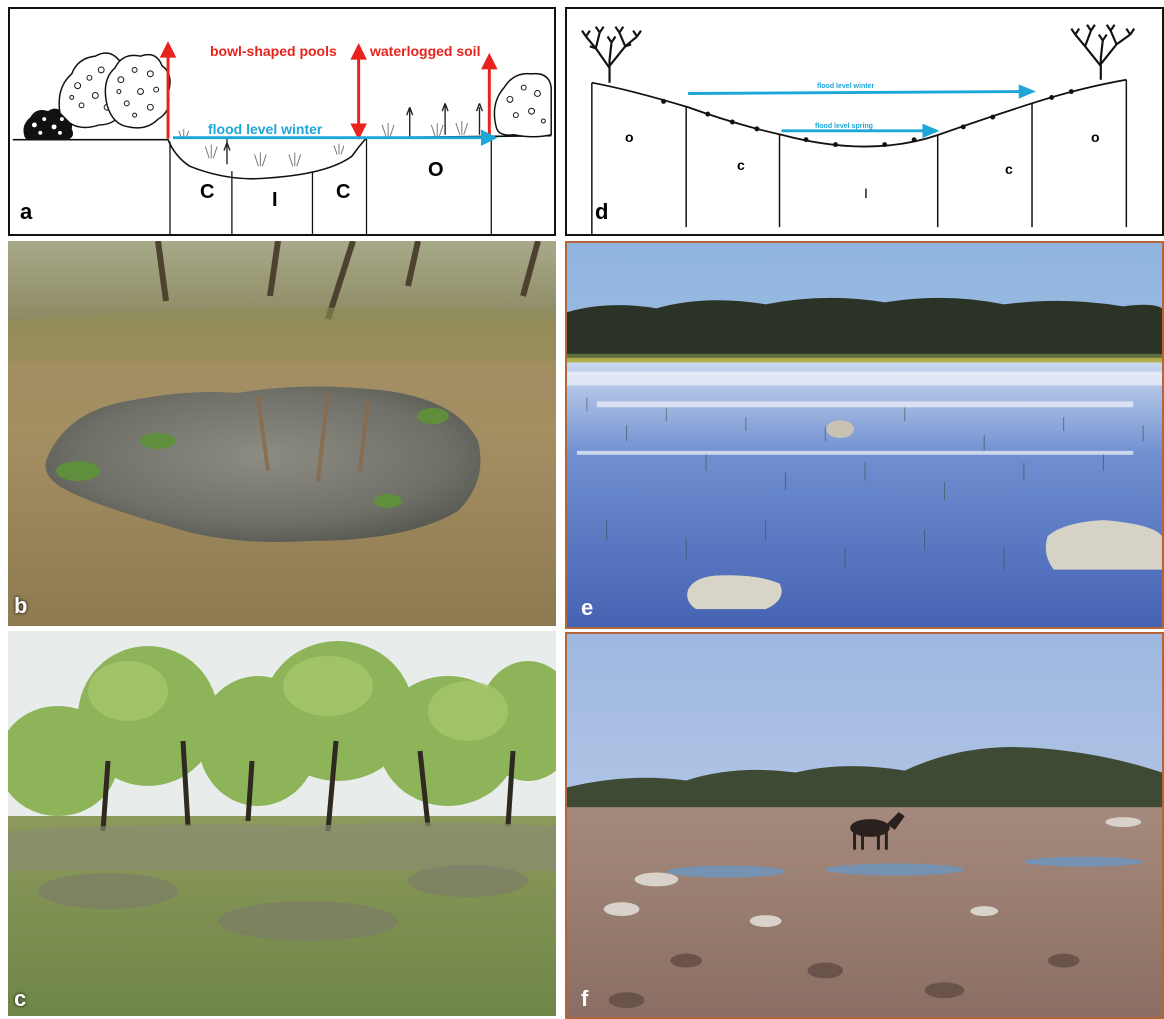 Image resolution: width=1164 pixels, height=1019 pixels. What do you see at coordinates (587, 607) in the screenshot?
I see `panel-label-e: e` at bounding box center [587, 607].